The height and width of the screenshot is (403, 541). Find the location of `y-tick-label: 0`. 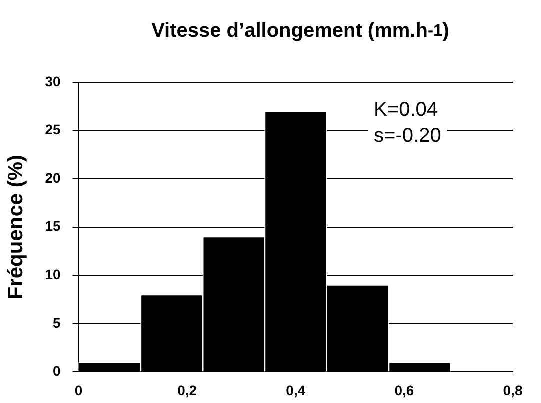

y-tick-label: 0 is located at coordinates (56, 371).